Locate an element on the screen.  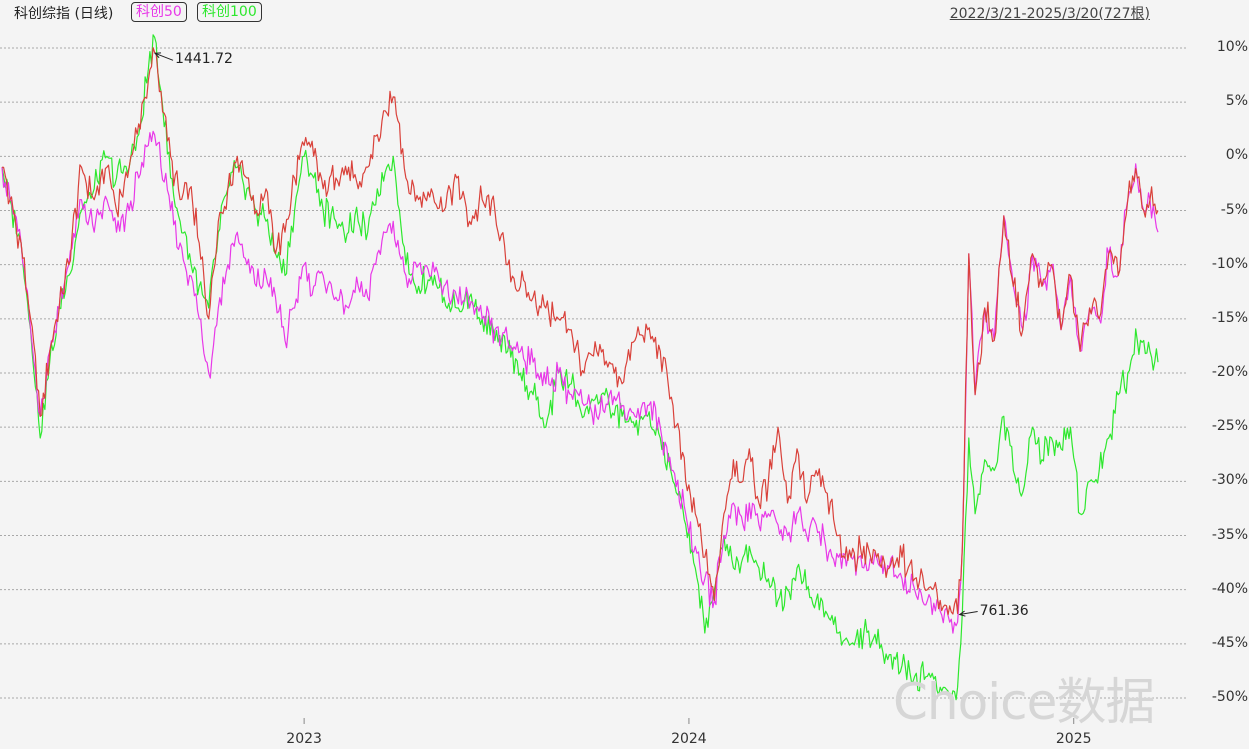
y-tick-label: -25% is located at coordinates (1229, 426).